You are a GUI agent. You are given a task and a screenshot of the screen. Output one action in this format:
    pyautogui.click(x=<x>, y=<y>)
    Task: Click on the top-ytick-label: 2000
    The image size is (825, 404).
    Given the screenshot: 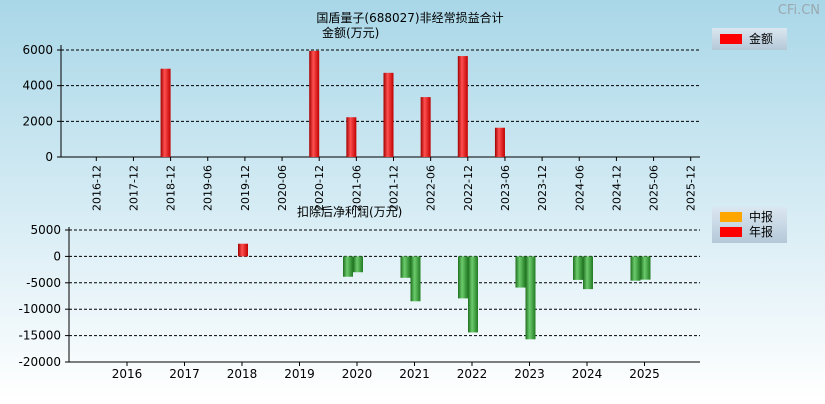 What is the action you would take?
    pyautogui.click(x=37, y=121)
    